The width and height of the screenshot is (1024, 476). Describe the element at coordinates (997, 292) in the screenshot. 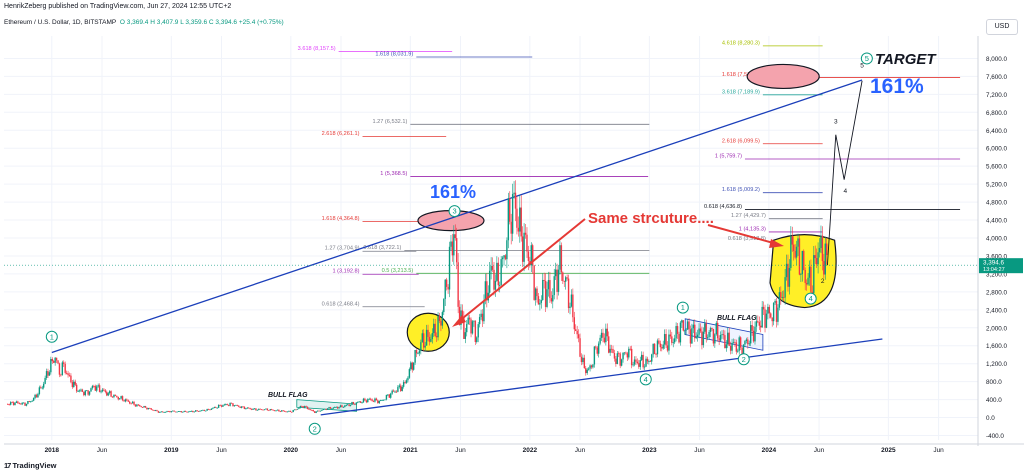

I see `y-tick-label: 2,800.0` at that location.